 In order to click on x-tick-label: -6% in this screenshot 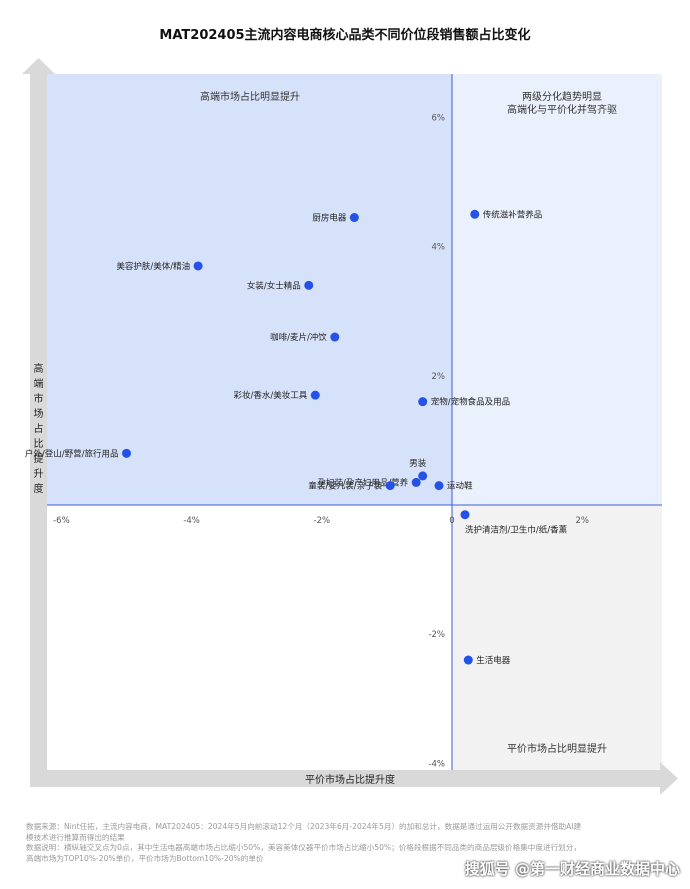, I will do `click(61, 521)`.